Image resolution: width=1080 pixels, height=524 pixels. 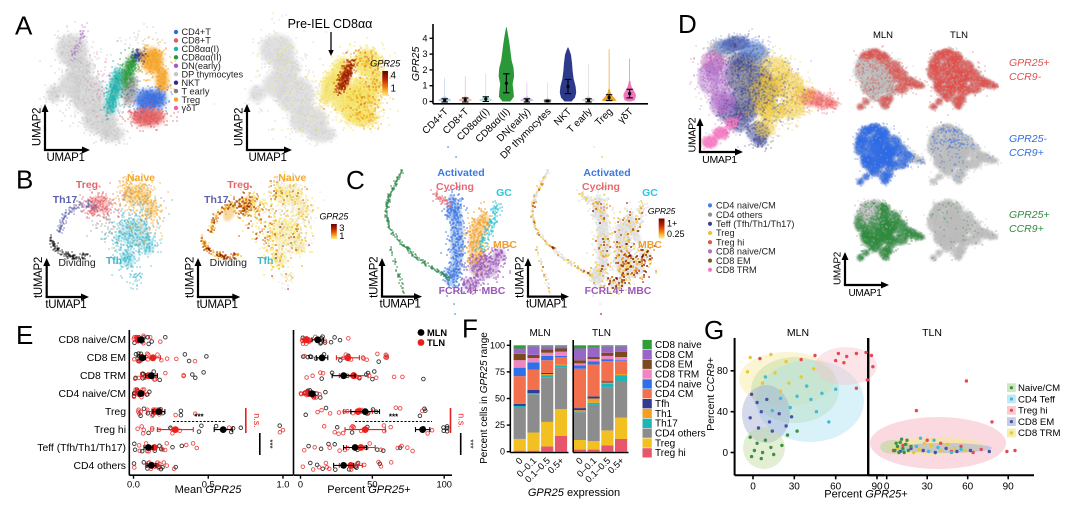 What do you see at coordinates (265, 261) in the screenshot?
I see `svg-text: Tfh` at bounding box center [265, 261].